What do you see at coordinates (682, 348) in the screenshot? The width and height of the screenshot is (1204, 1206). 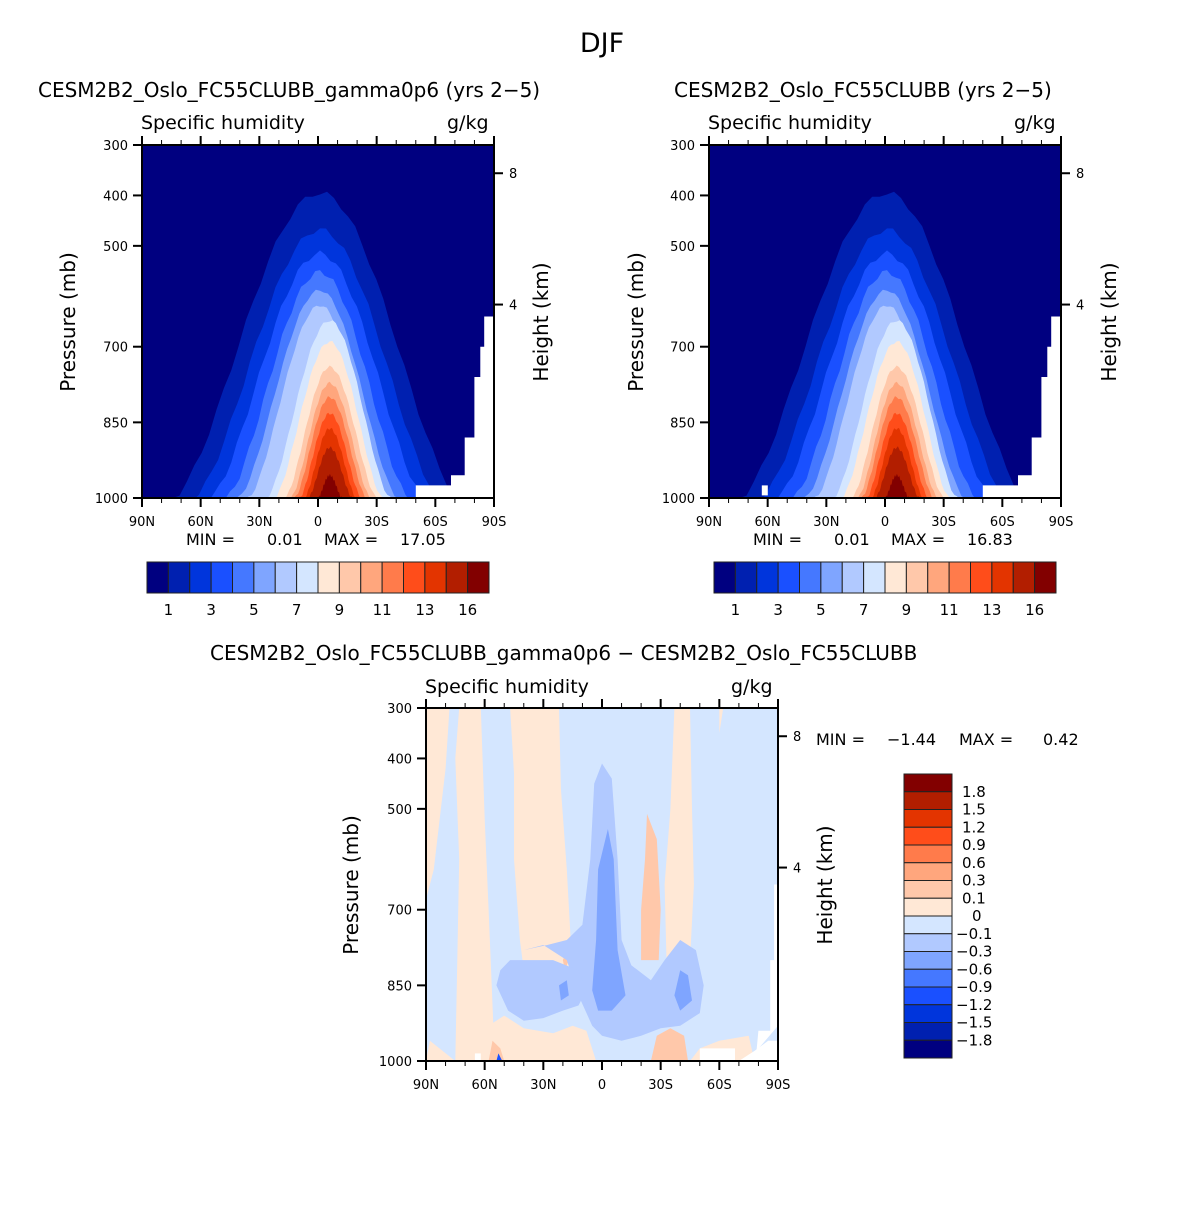 I see `panel2-ytick-label: 700` at bounding box center [682, 348].